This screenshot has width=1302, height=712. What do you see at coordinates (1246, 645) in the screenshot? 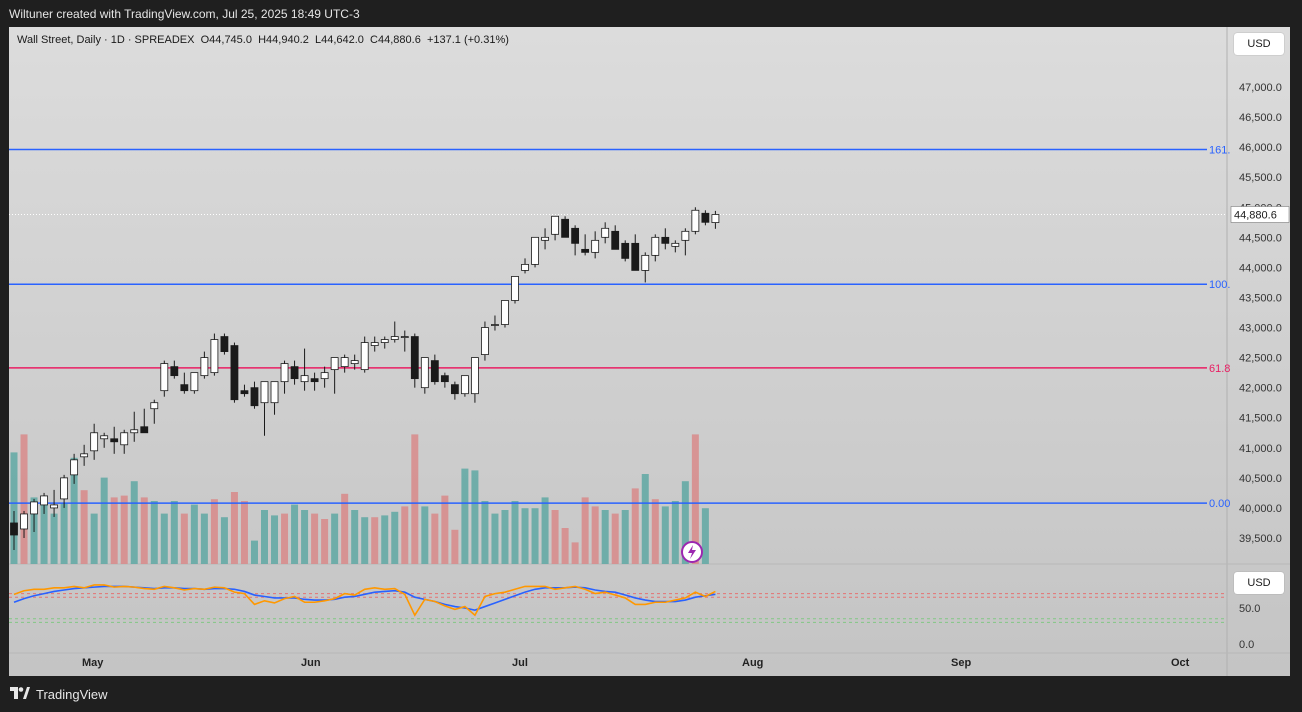
I see `rsi-tick-label: 0.0` at bounding box center [1246, 645].